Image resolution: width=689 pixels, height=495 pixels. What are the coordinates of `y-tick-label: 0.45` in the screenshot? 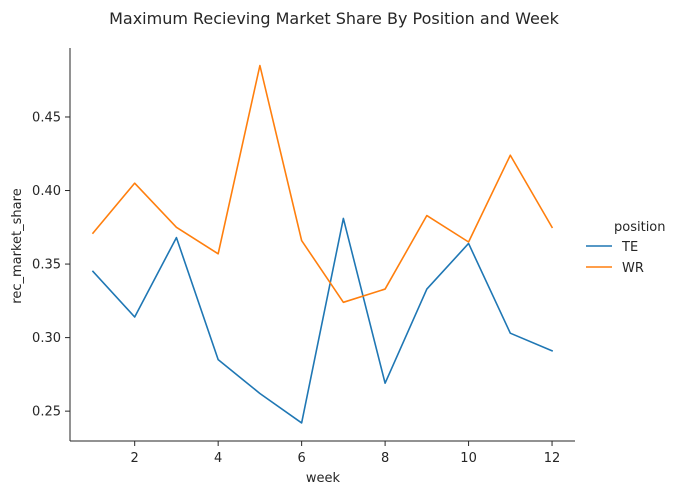 It's located at (46, 117).